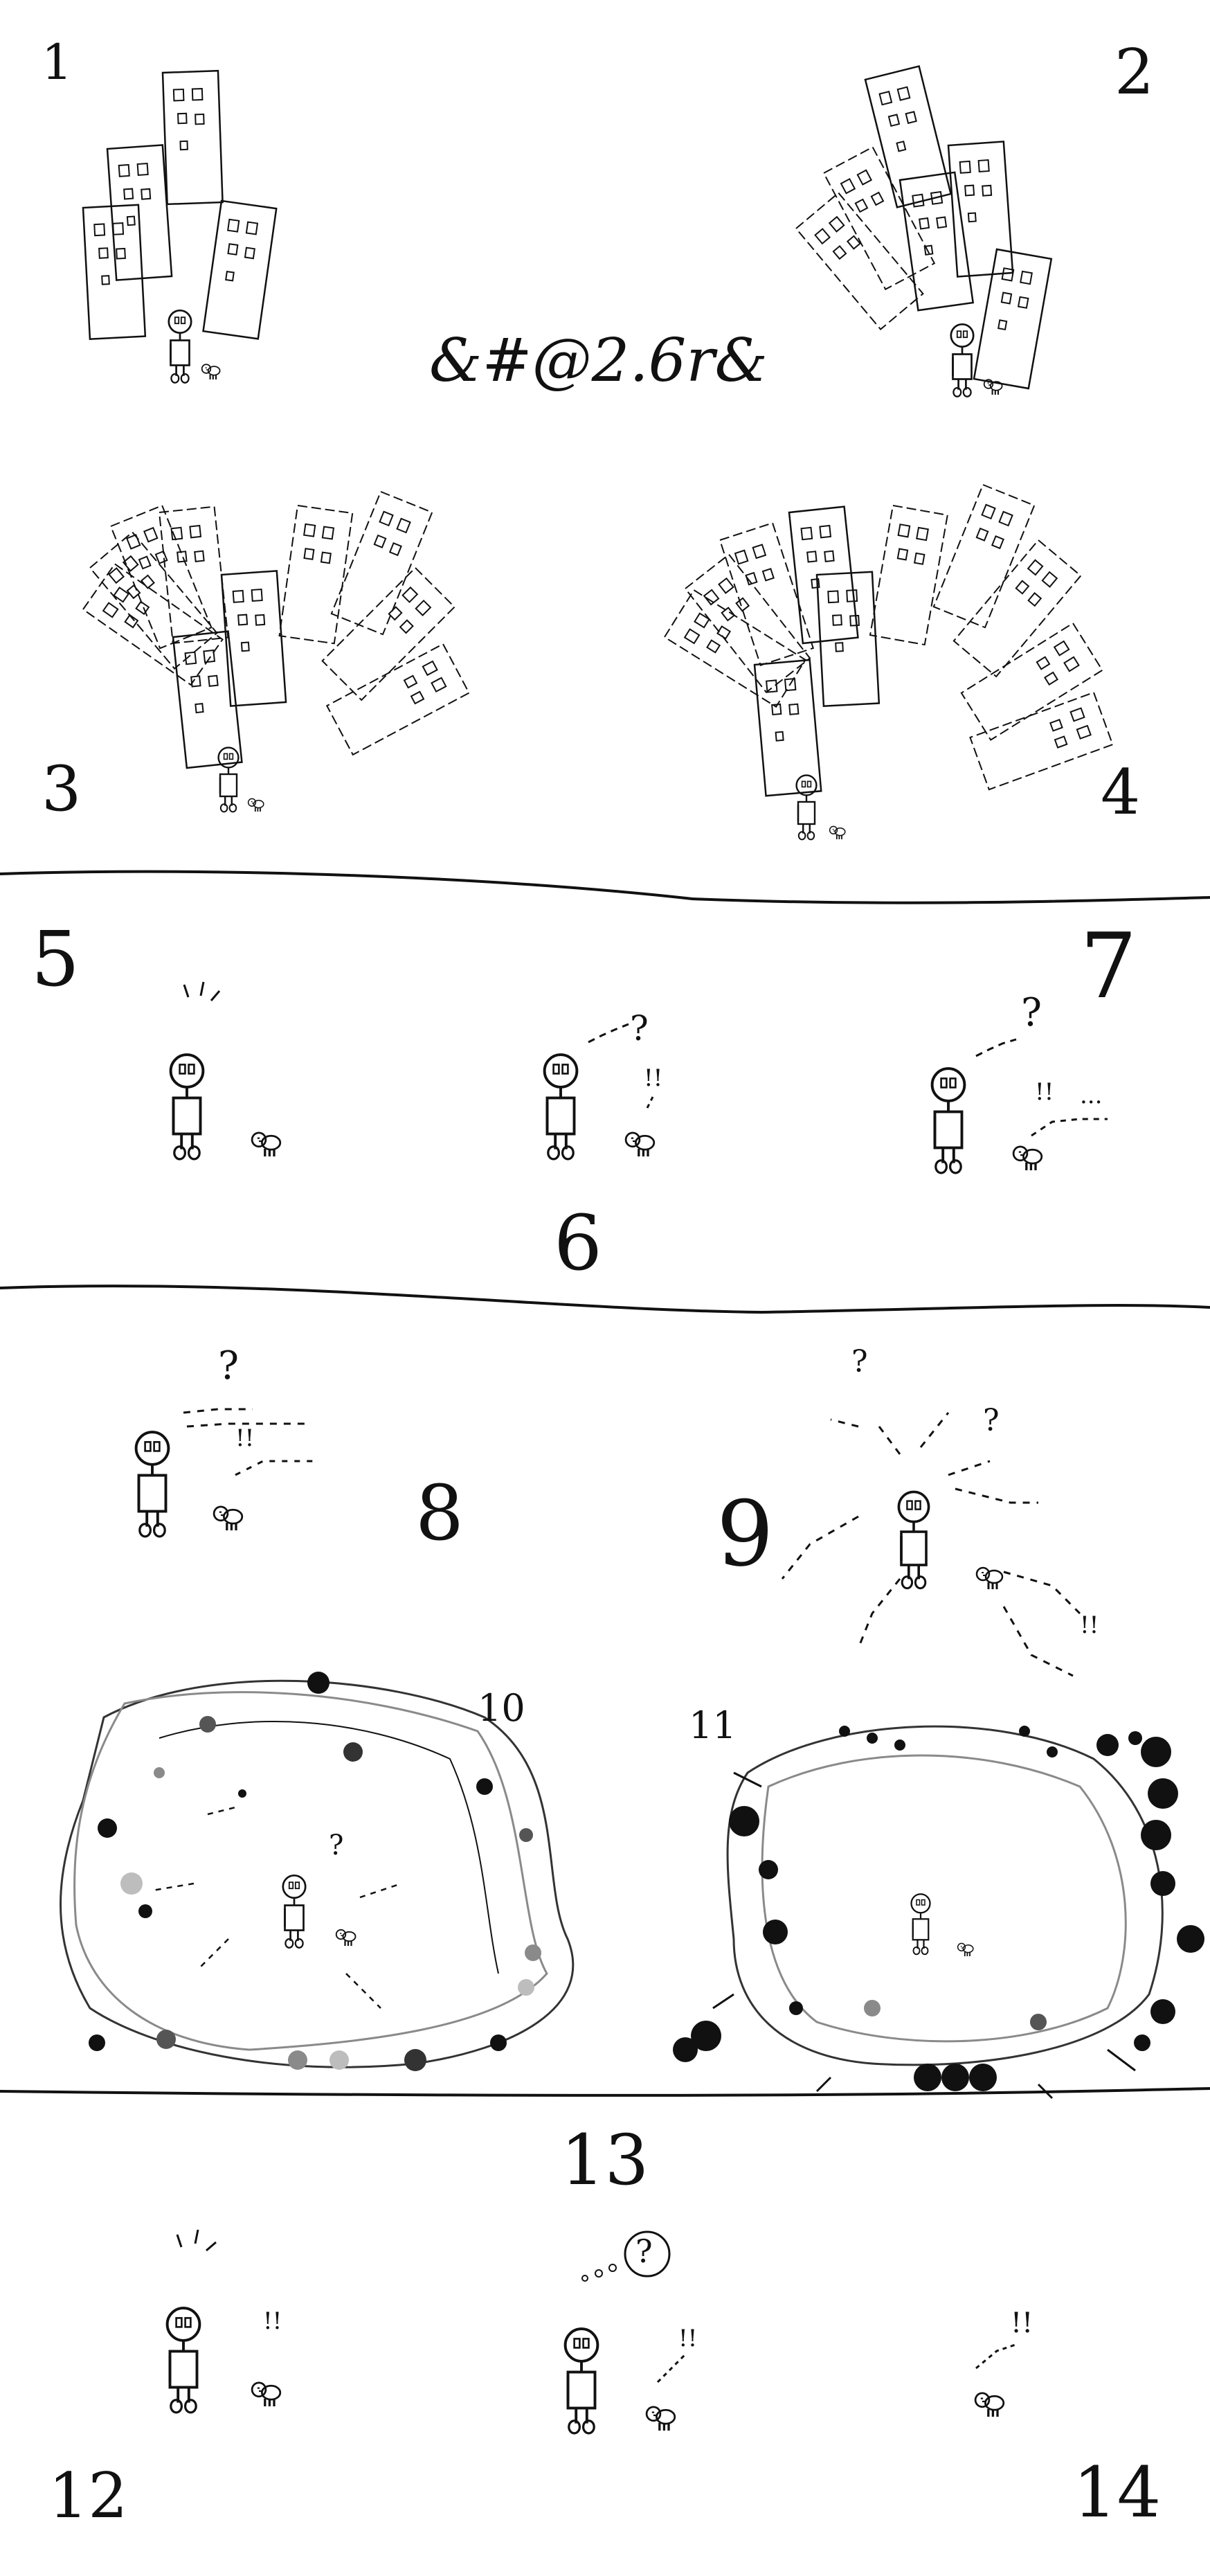 The width and height of the screenshot is (1210, 2576). What do you see at coordinates (991, 1420) in the screenshot?
I see `question-mark-9b: ?` at bounding box center [991, 1420].